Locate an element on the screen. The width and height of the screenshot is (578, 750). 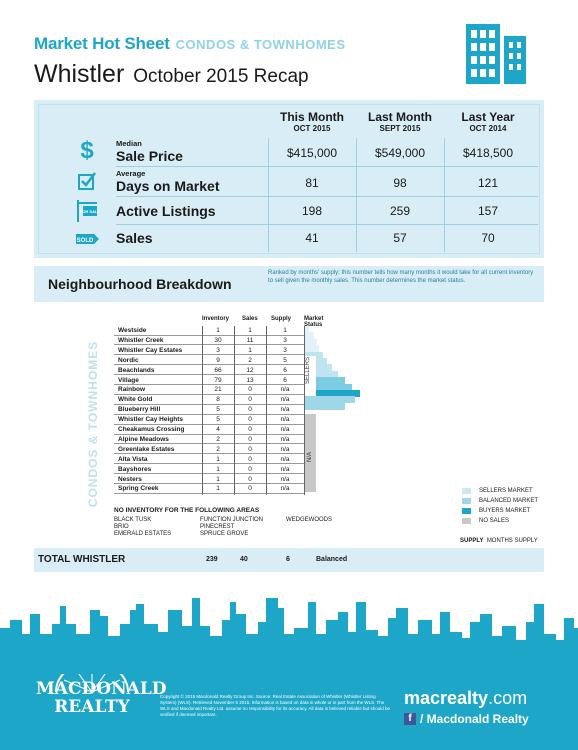
neighbourhood-name: Whistler Cay Heights is located at coordinates (151, 420).